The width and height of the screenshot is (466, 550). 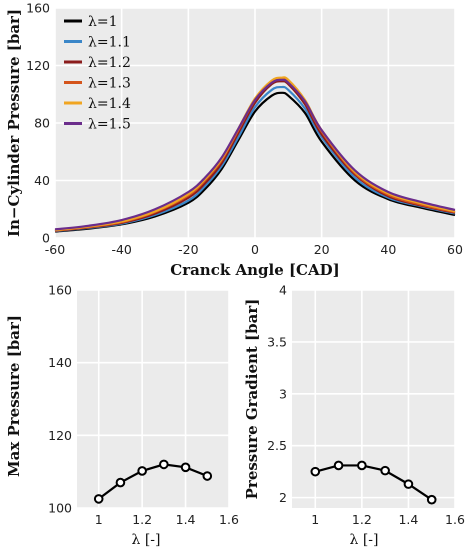 I want to click on br-x-tick-label: 1.2, so click(x=362, y=519).